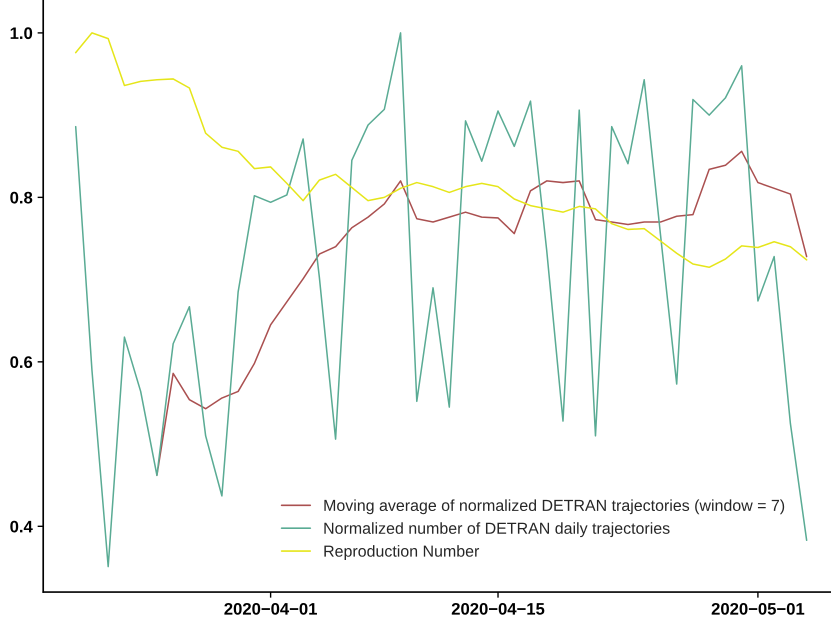  Describe the element at coordinates (402, 552) in the screenshot. I see `legend-label: Reproduction Number` at that location.